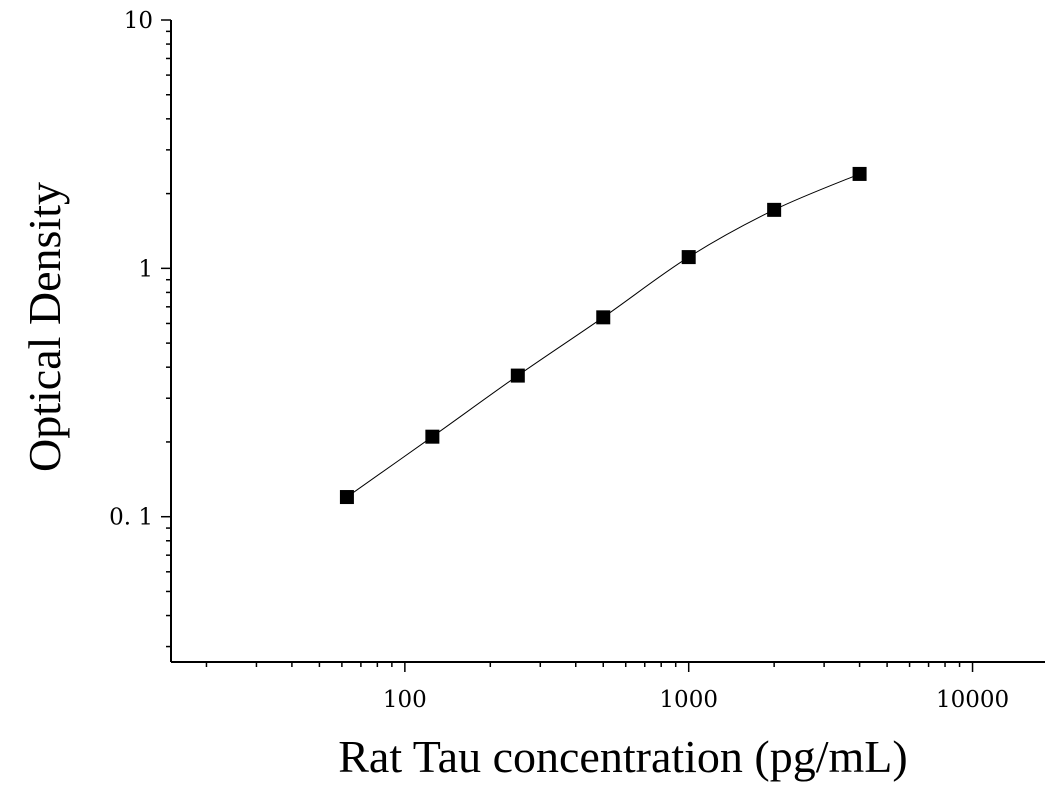  I want to click on y-axis-title: Optical Density, so click(44, 327).